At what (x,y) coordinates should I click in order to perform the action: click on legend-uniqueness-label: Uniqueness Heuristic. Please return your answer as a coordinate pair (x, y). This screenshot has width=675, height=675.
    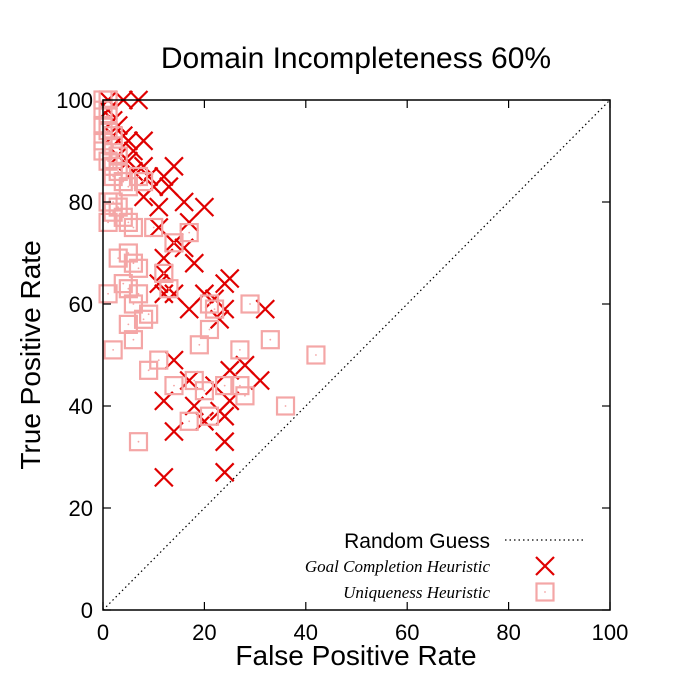
    Looking at the image, I should click on (416, 592).